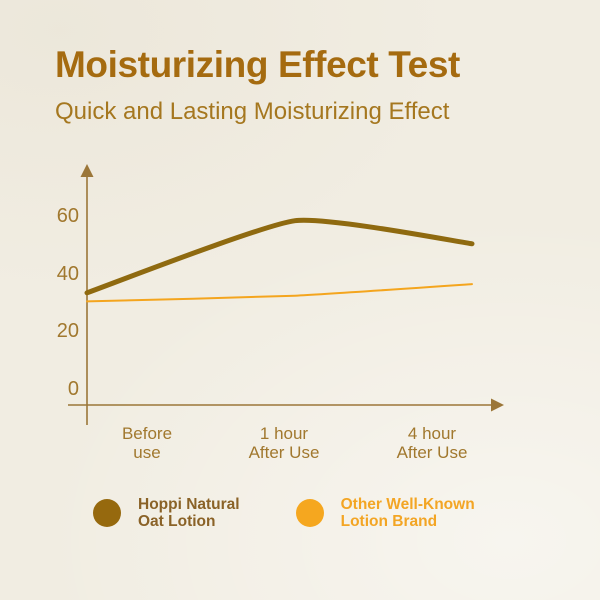  I want to click on x-tick-before-use: Before use, so click(147, 443).